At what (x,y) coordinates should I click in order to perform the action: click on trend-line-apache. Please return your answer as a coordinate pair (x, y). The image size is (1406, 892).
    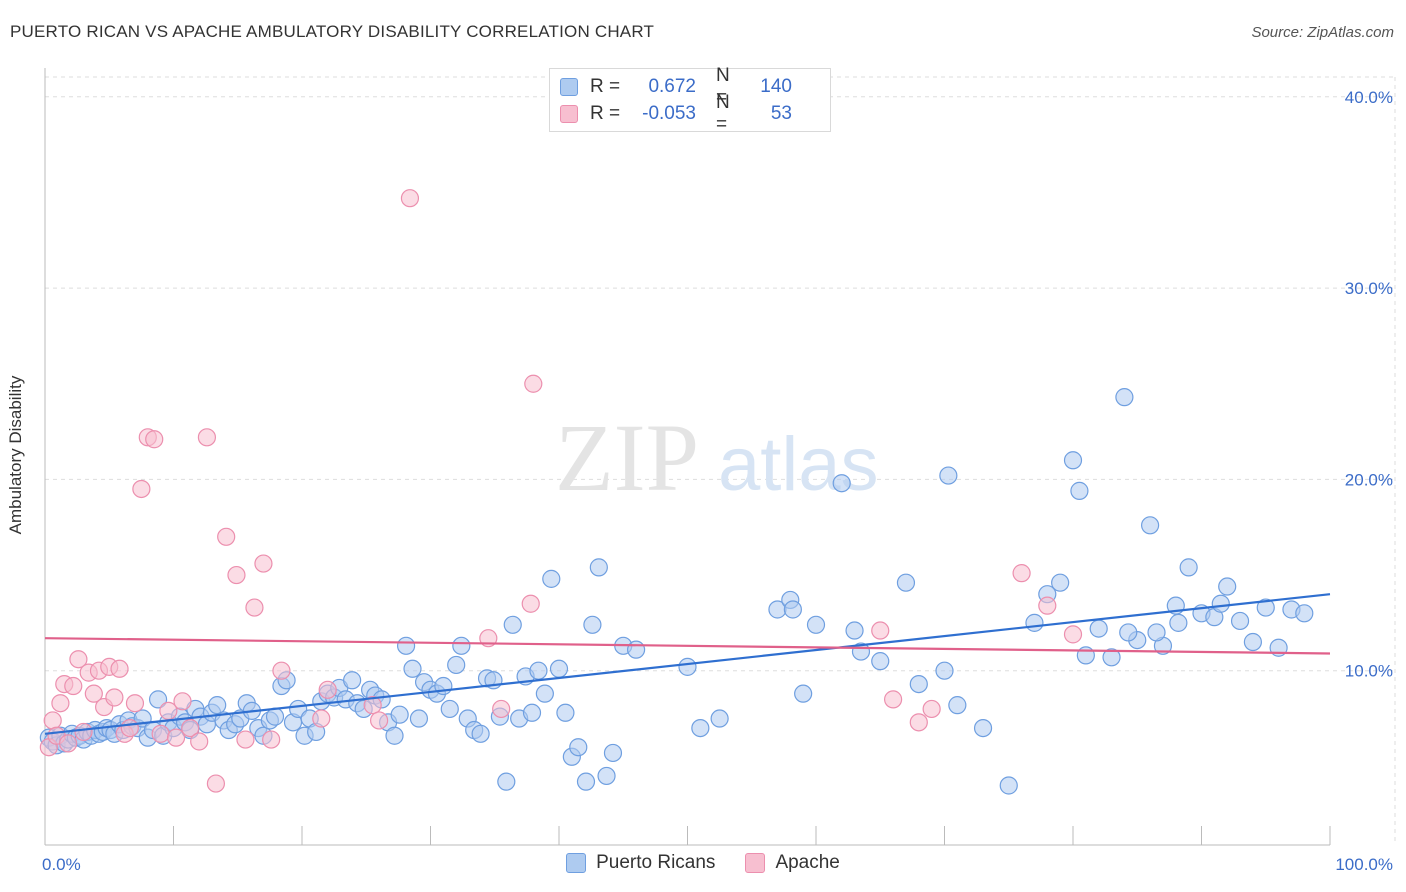
    Looking at the image, I should click on (687, 646).